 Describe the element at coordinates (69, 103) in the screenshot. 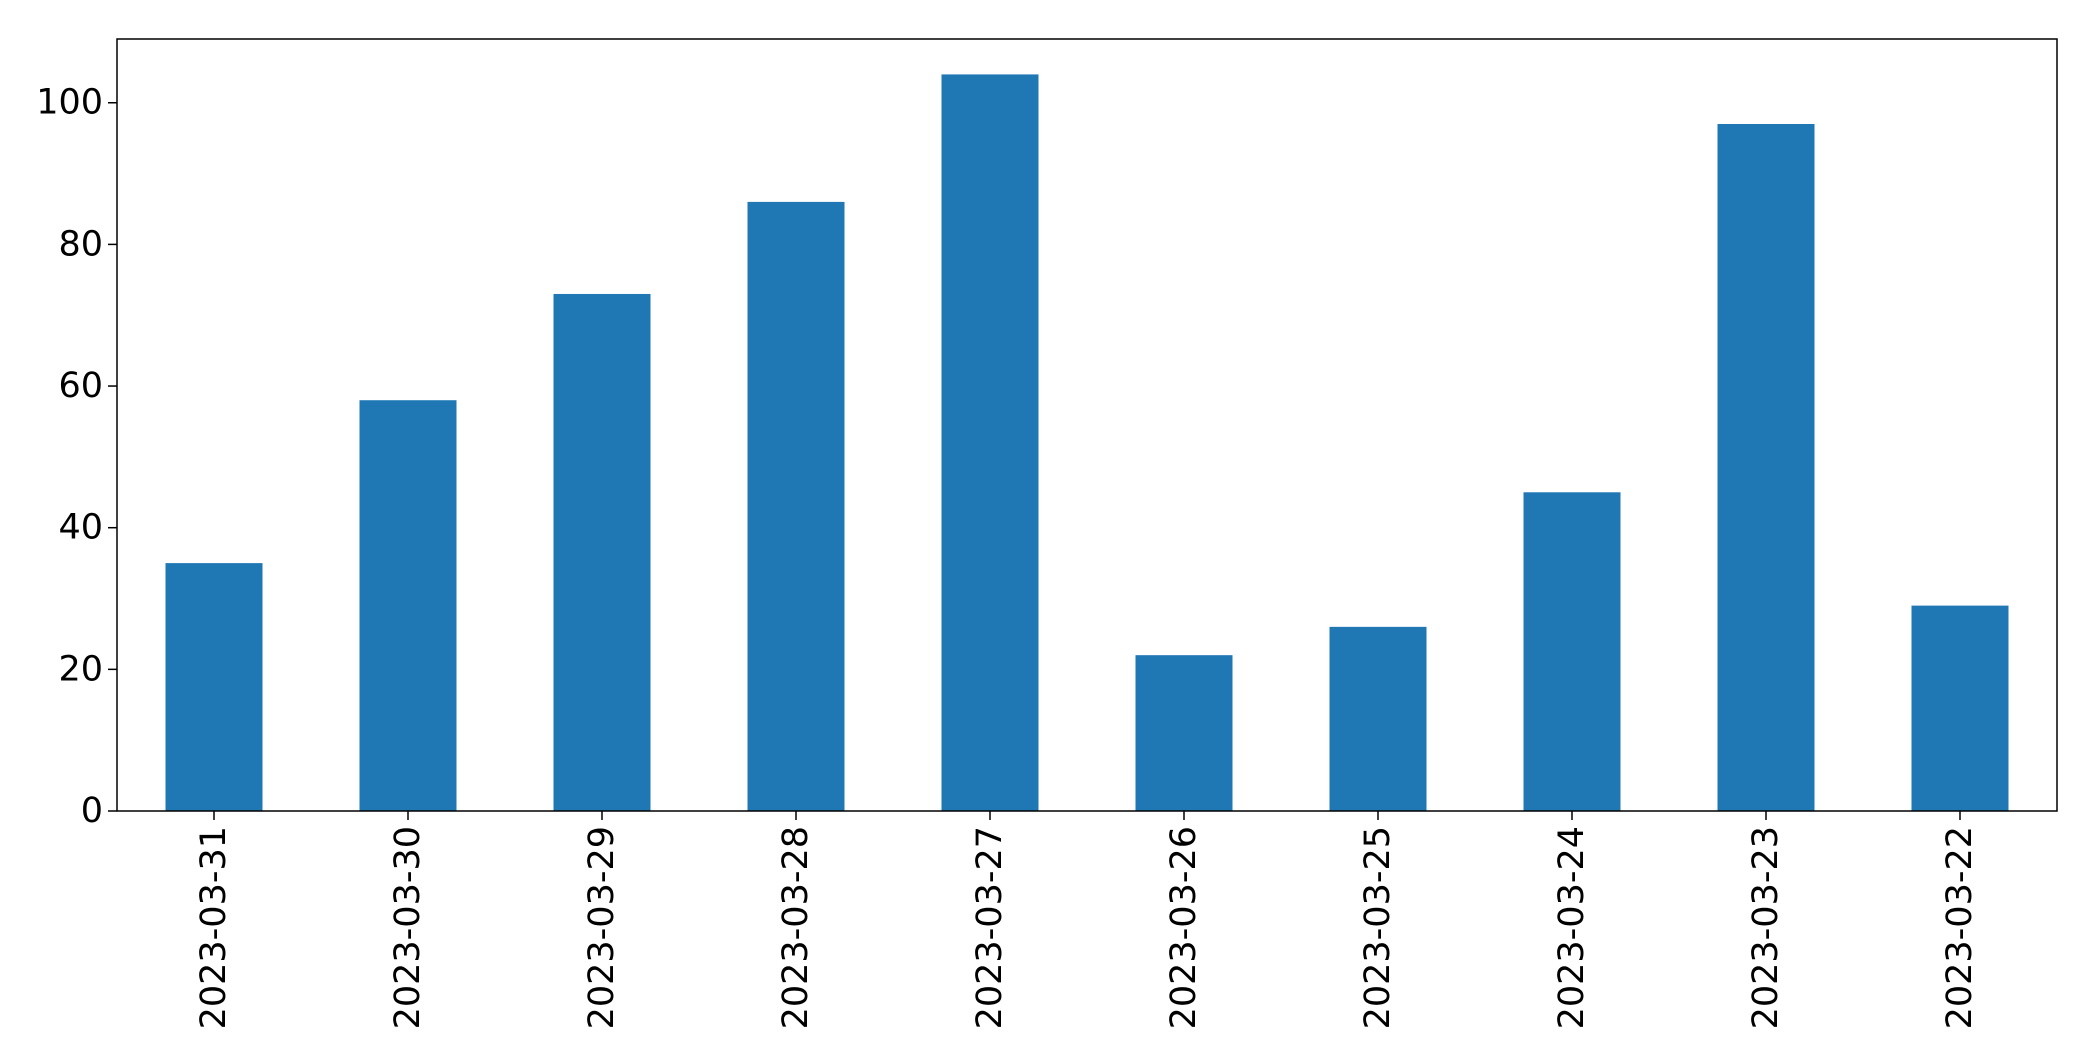

I see `y-tick-label: 100` at that location.